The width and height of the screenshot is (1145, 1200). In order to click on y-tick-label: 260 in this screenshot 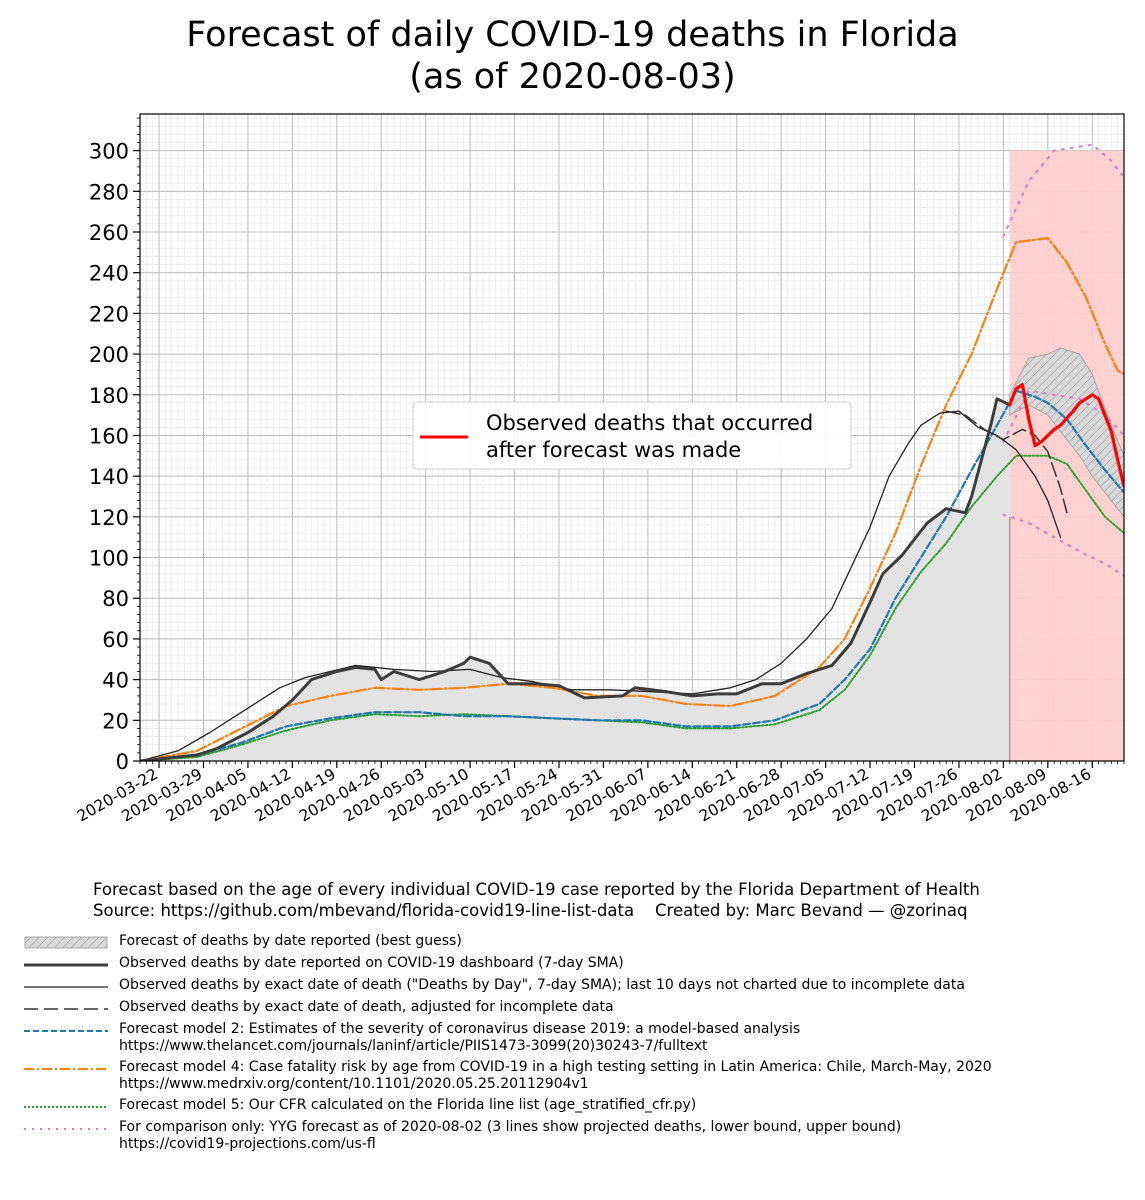, I will do `click(109, 233)`.